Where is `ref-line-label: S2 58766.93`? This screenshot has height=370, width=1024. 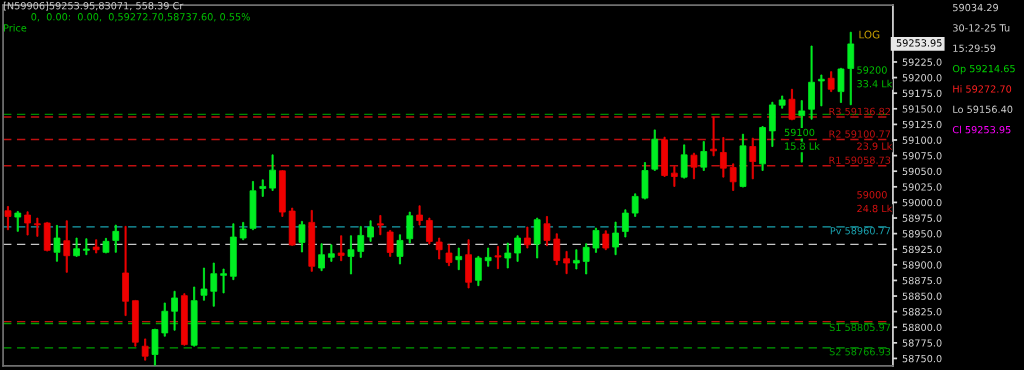 ref-line-label: S2 58766.93 is located at coordinates (860, 352).